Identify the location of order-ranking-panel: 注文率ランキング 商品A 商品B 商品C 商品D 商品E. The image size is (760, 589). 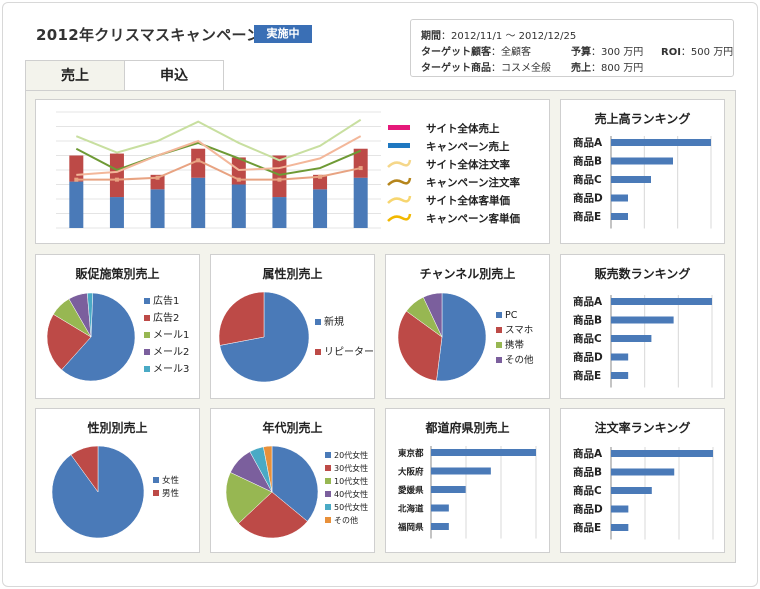
(642, 480).